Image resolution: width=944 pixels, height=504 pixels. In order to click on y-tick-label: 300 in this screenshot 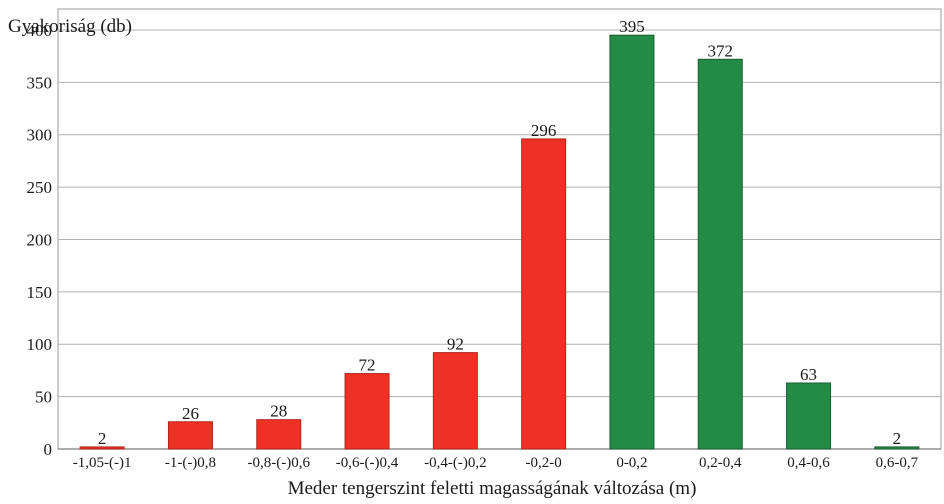, I will do `click(40, 135)`.